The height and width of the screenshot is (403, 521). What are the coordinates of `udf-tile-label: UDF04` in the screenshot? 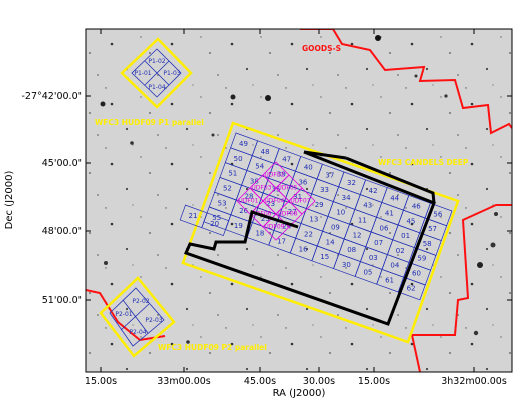 It's located at (274, 201).